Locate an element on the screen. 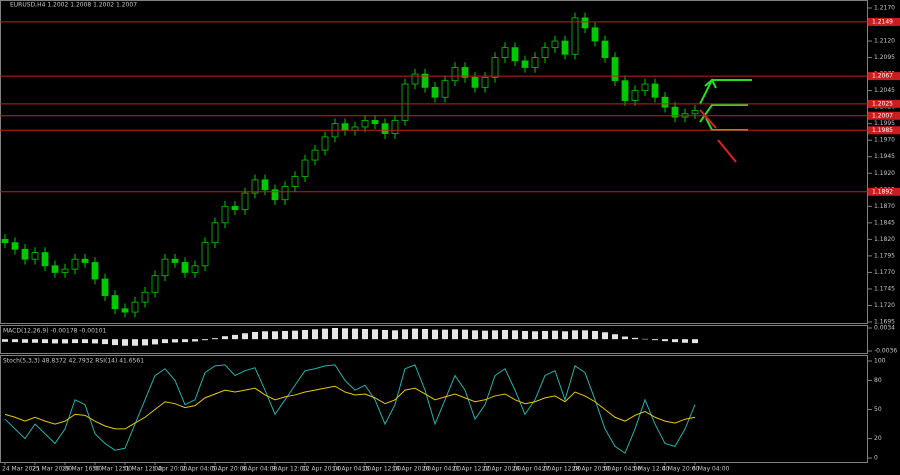  x-tick-label: 14 Apr 04:00 is located at coordinates (351, 469).